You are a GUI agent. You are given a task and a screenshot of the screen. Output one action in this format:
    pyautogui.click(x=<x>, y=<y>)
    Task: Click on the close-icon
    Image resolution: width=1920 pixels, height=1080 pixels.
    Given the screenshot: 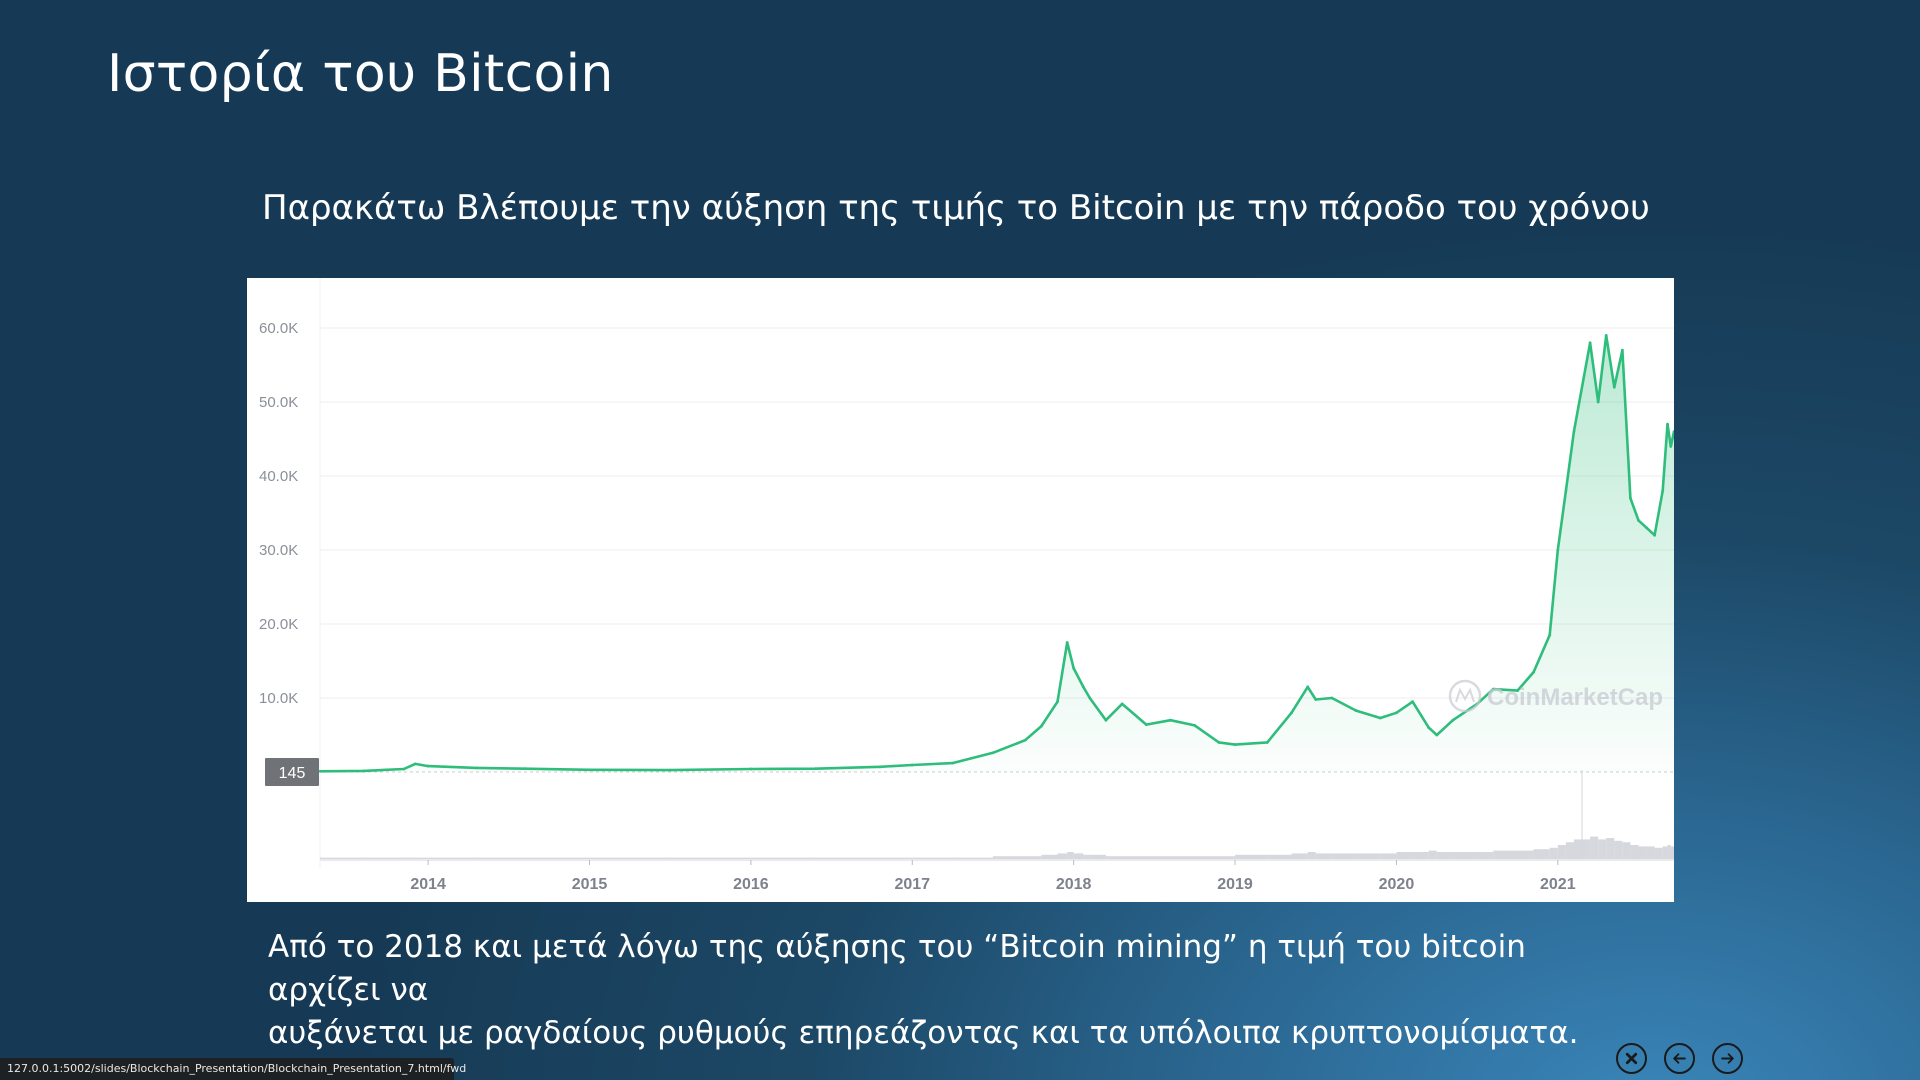 What is the action you would take?
    pyautogui.click(x=1631, y=1058)
    